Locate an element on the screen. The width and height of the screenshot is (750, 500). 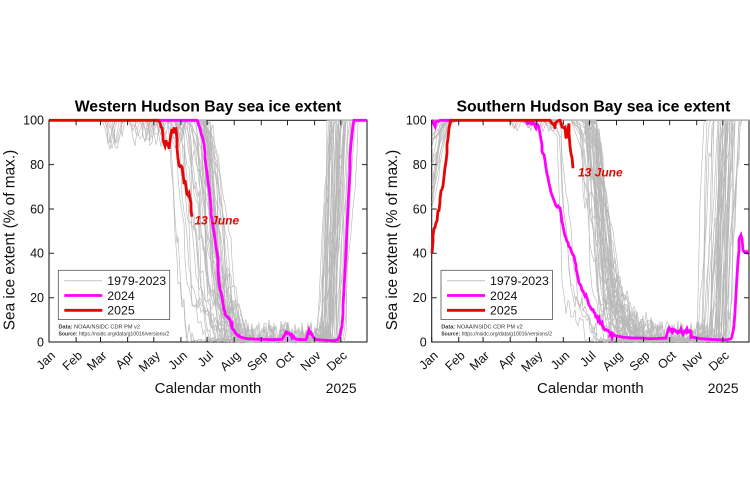
svg-text:Southern Hudson Bay sea ice ex: Southern Hudson Bay sea ice extent is located at coordinates (593, 107).